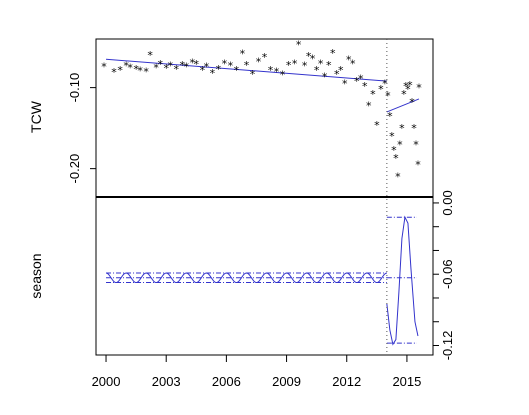 This screenshot has width=529, height=415. What do you see at coordinates (388, 96) in the screenshot?
I see `data-point-57: *` at bounding box center [388, 96].